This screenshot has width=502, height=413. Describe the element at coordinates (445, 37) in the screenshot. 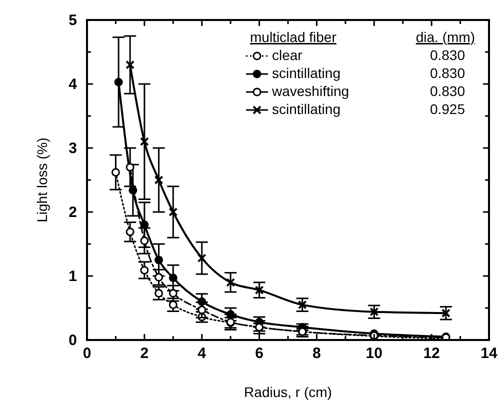

I see `annotation: dia. (mm)` at that location.